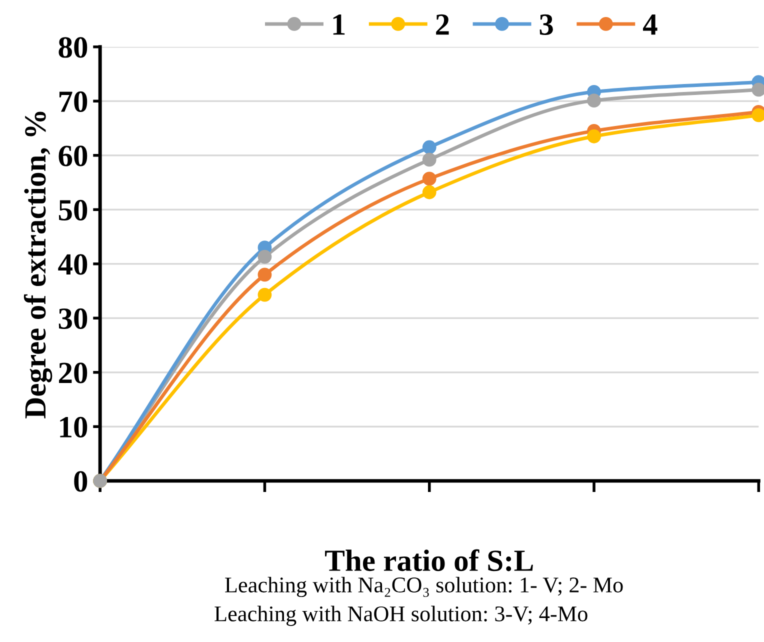  What do you see at coordinates (73, 47) in the screenshot?
I see `y-tick-label: 80` at bounding box center [73, 47].